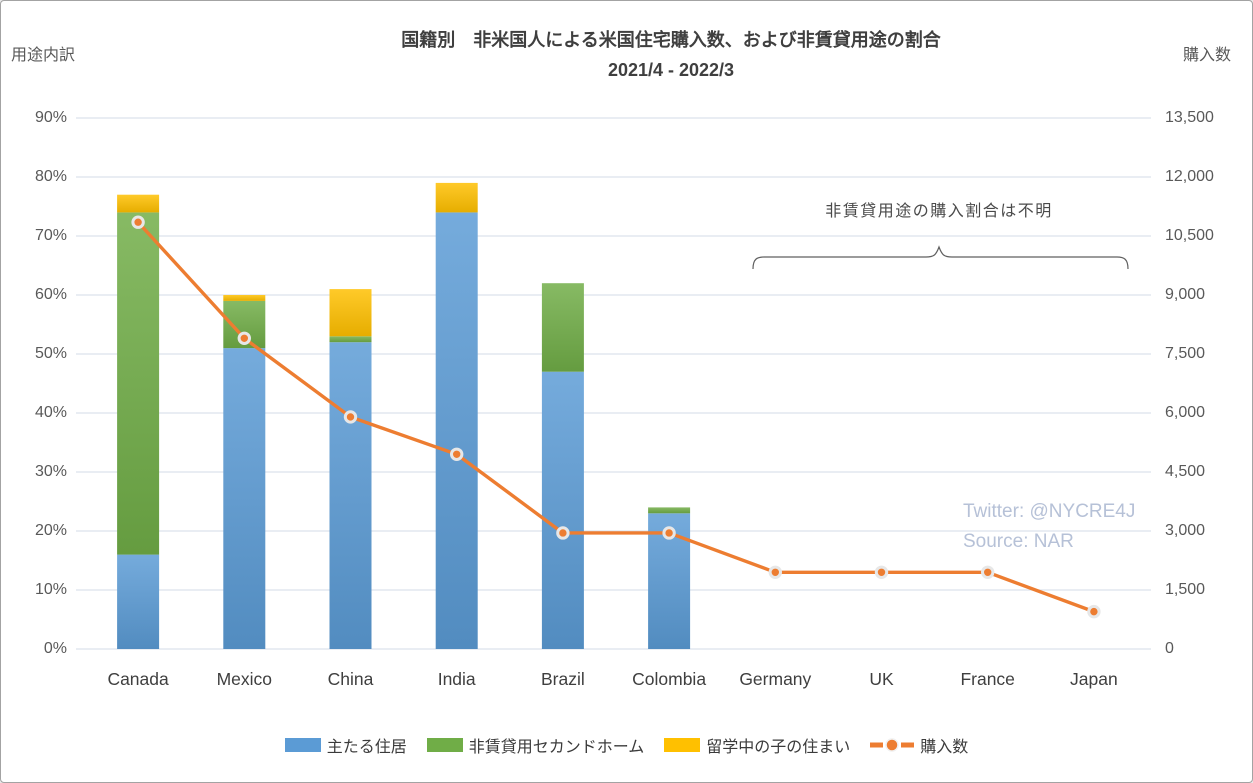 The image size is (1253, 783). What do you see at coordinates (1185, 294) in the screenshot?
I see `y-tick-right: 9,000` at bounding box center [1185, 294].